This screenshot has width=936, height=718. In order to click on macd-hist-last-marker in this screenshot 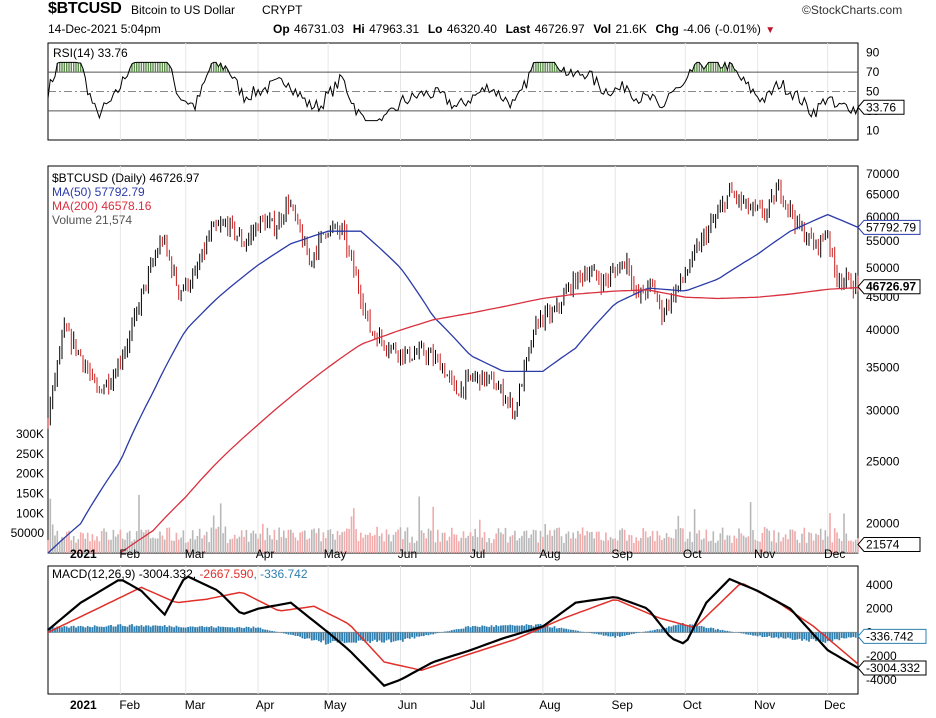, I will do `click(892, 636)`.